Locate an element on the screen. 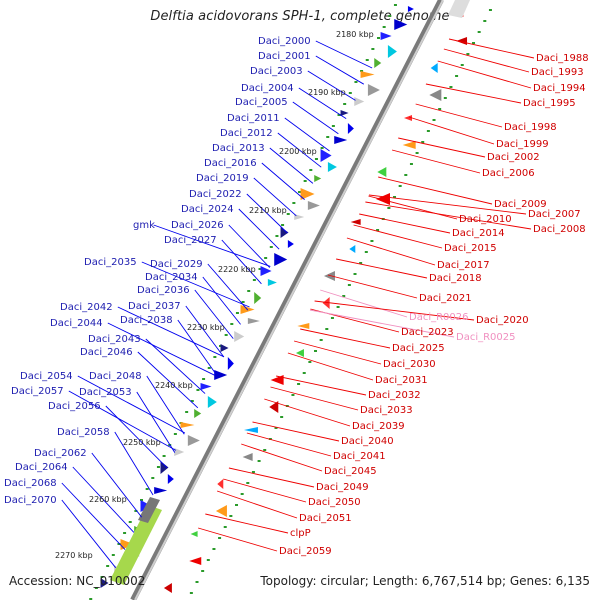 This screenshot has height=600, width=600. gene-label-right: Daci_2059 is located at coordinates (305, 551).